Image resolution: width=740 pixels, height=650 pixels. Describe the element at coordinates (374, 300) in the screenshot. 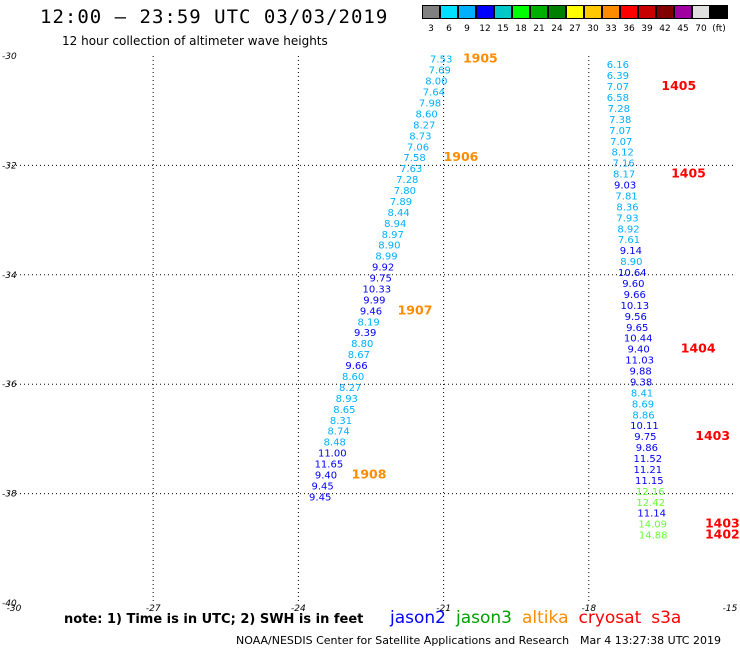

I see `wave-height-value: 9.99` at that location.